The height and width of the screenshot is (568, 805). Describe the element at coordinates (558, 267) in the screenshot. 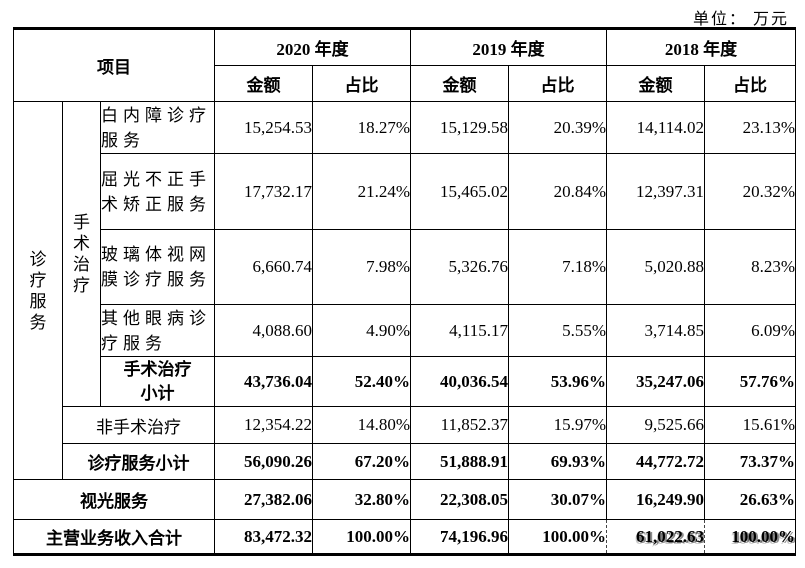

I see `ratio-2019: 7.18%` at that location.